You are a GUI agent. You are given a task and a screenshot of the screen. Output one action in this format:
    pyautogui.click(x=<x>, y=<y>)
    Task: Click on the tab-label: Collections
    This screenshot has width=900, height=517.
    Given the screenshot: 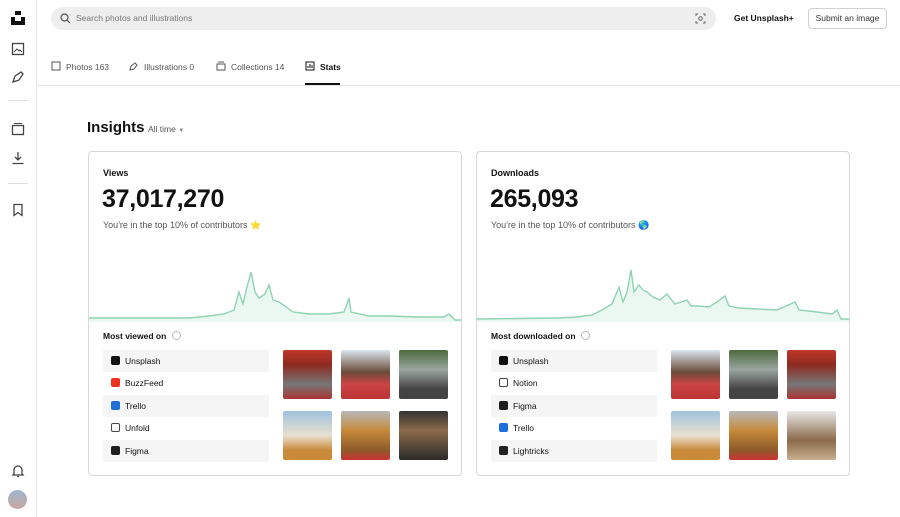 What is the action you would take?
    pyautogui.click(x=252, y=67)
    